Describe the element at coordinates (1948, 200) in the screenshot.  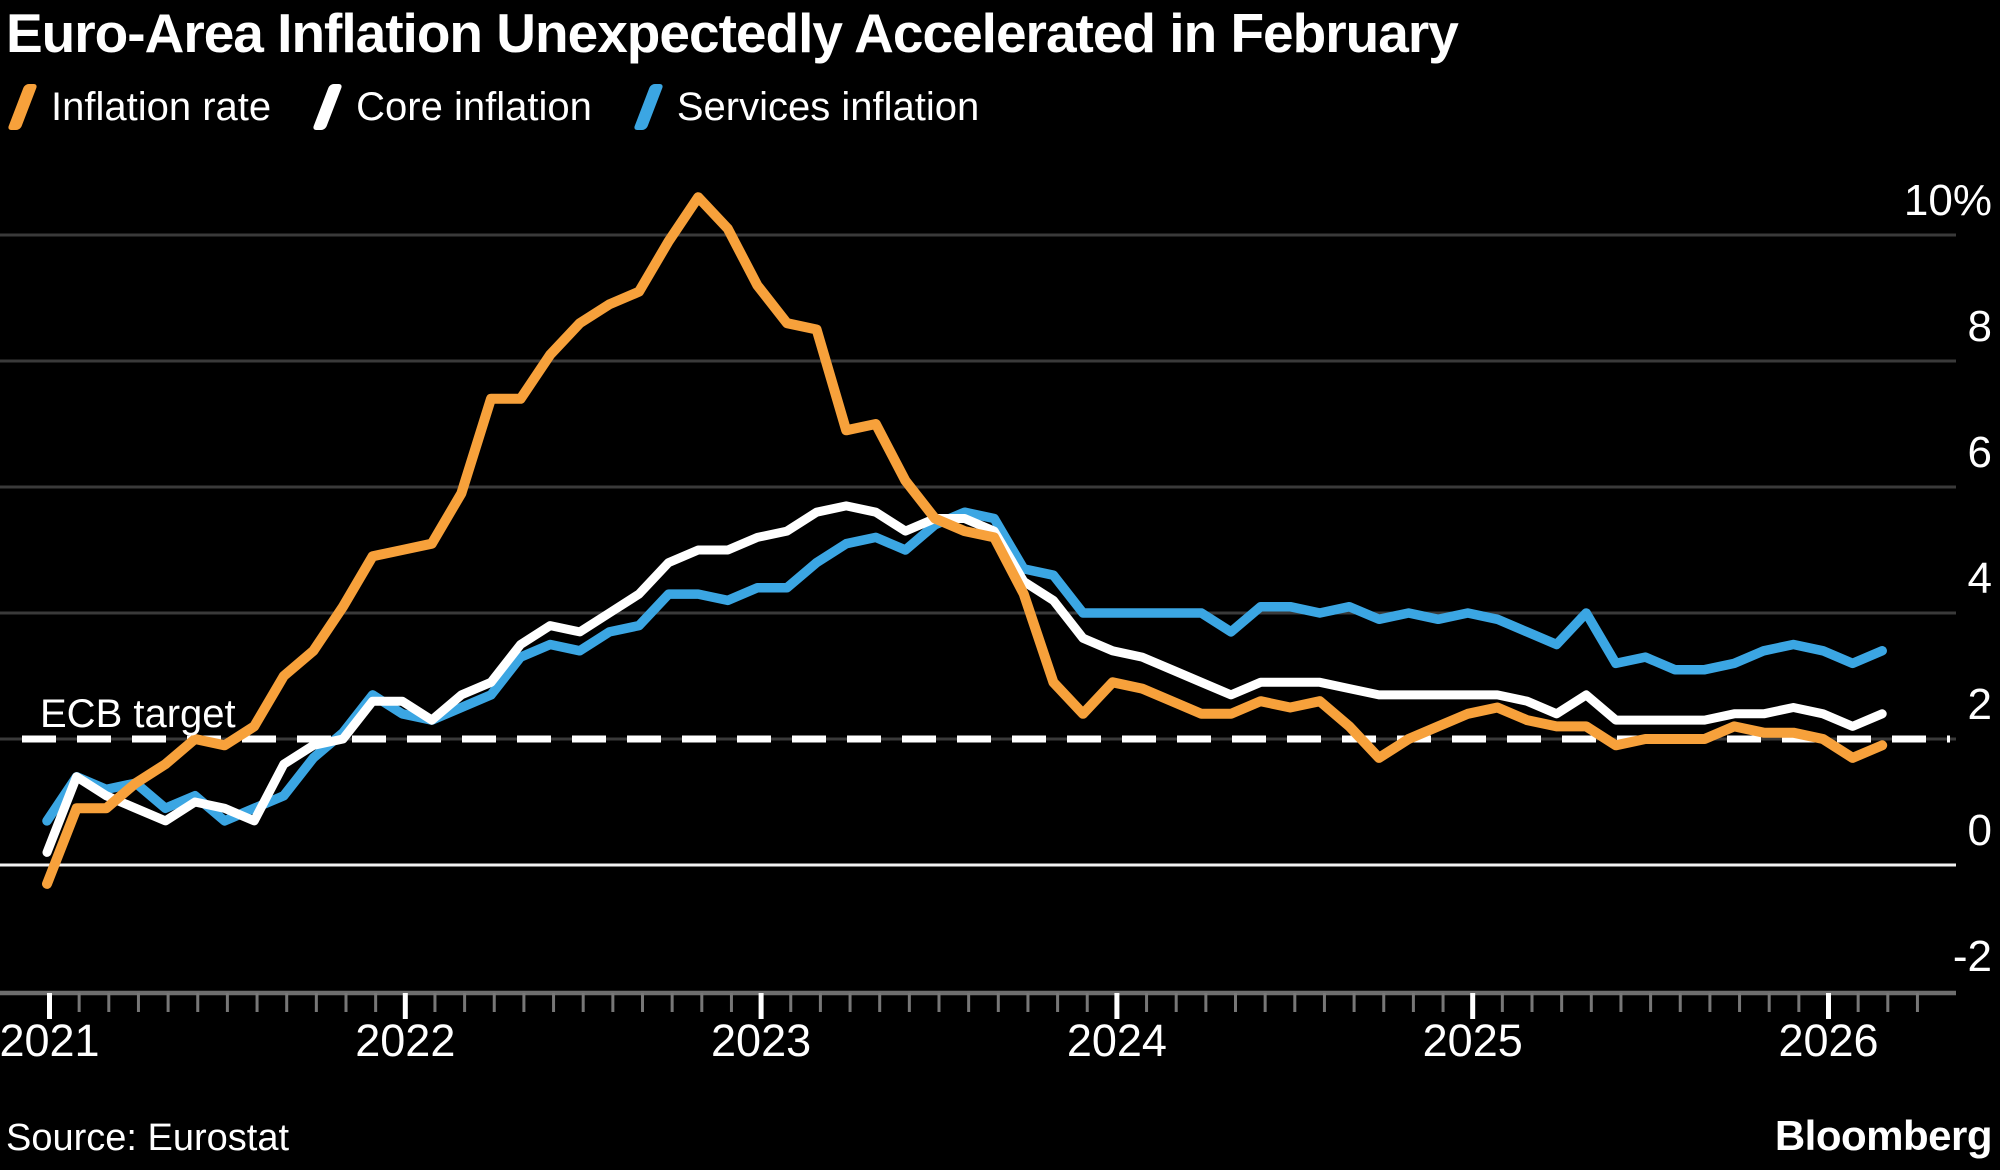
I see `y-axis-label: 10%` at that location.